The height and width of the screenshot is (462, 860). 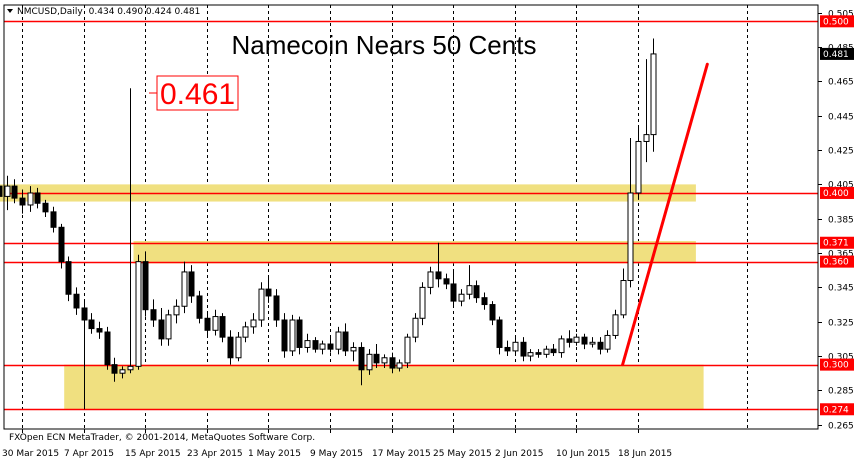 I want to click on current-price-tag-text: 0.481, so click(x=836, y=55).